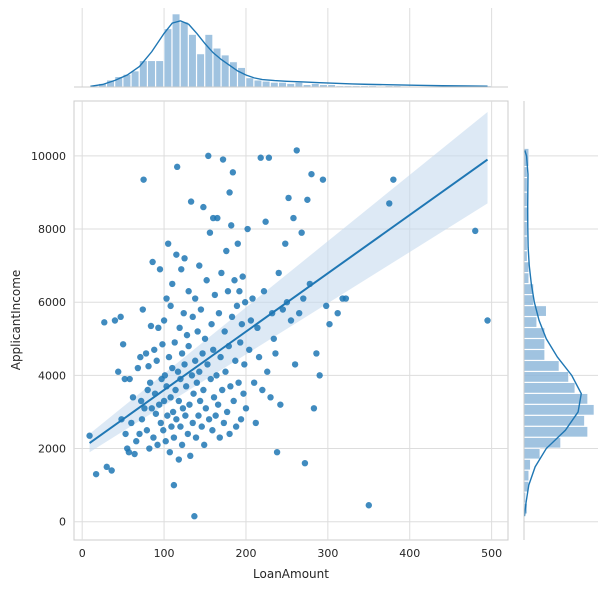  I want to click on x-tick-label: 200, so click(245, 553).